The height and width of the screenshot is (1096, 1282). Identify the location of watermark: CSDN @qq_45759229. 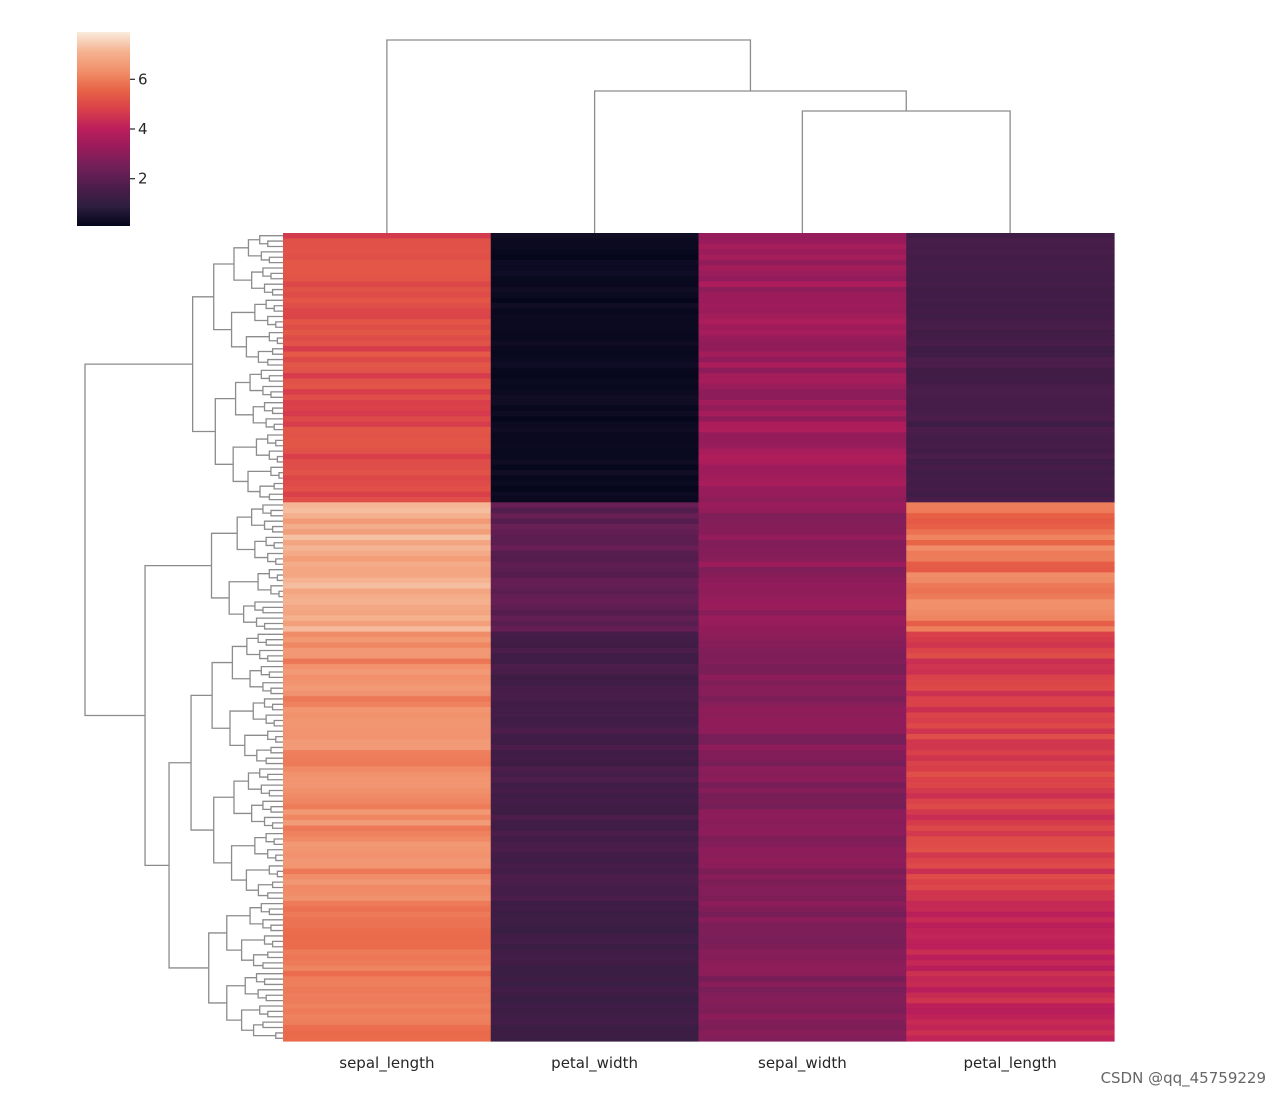
(1183, 1078).